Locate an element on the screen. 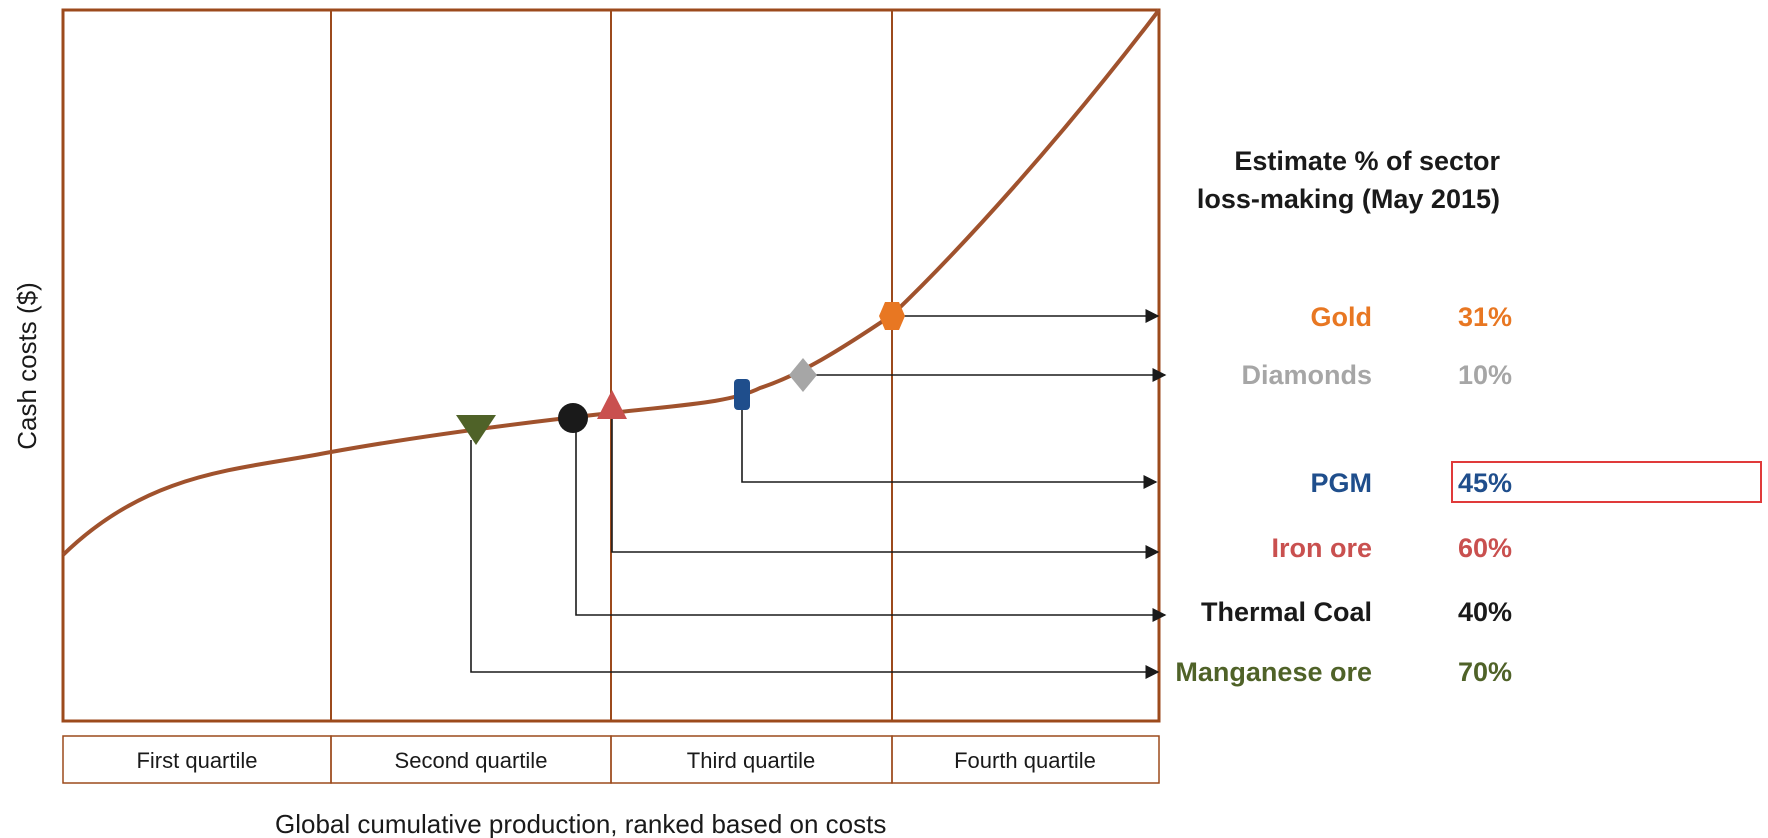  thermal-coal-arrow is located at coordinates (871, 526).